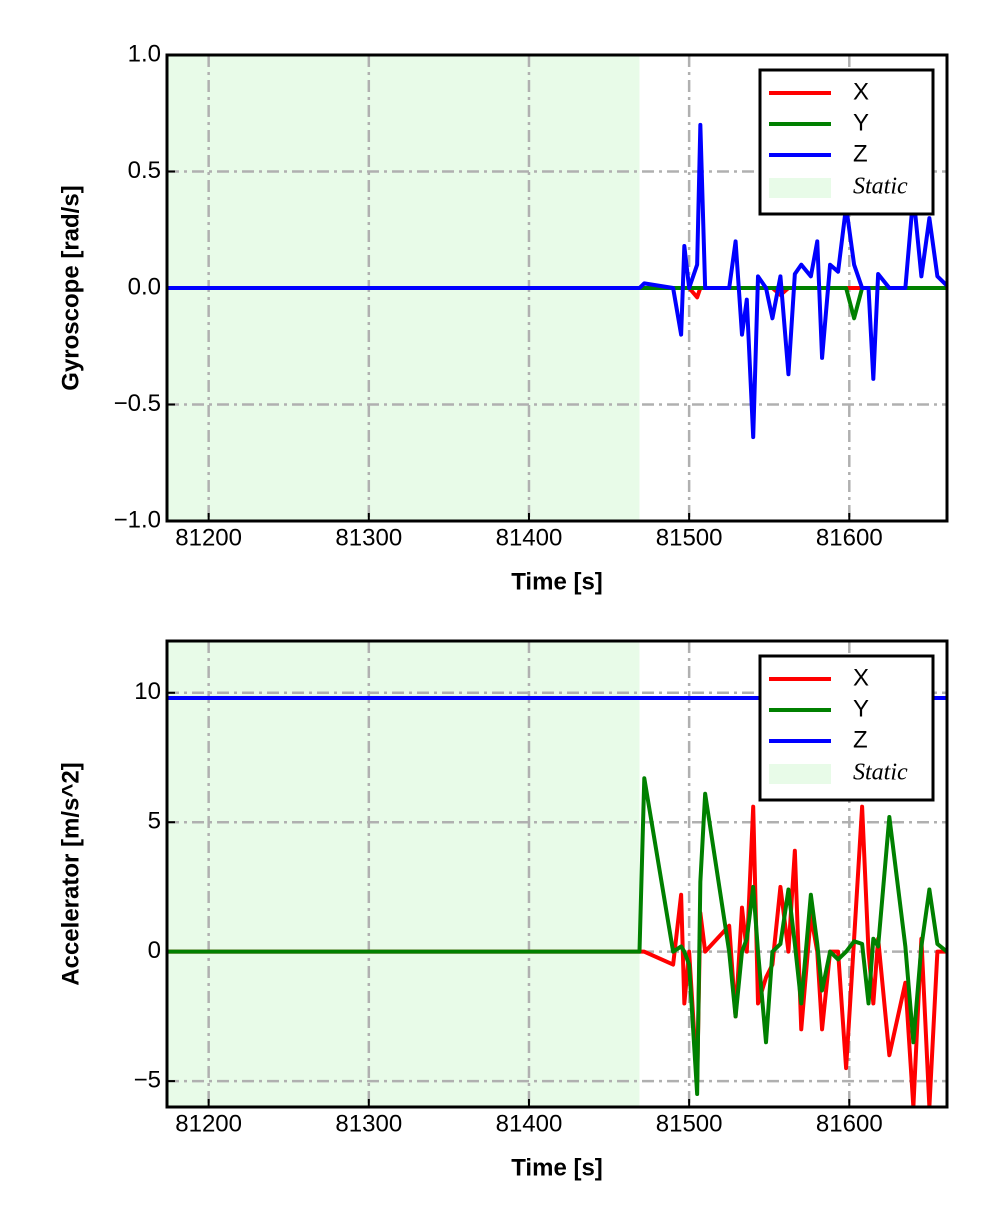  Describe the element at coordinates (147, 1079) in the screenshot. I see `y-tick-label: −5` at that location.